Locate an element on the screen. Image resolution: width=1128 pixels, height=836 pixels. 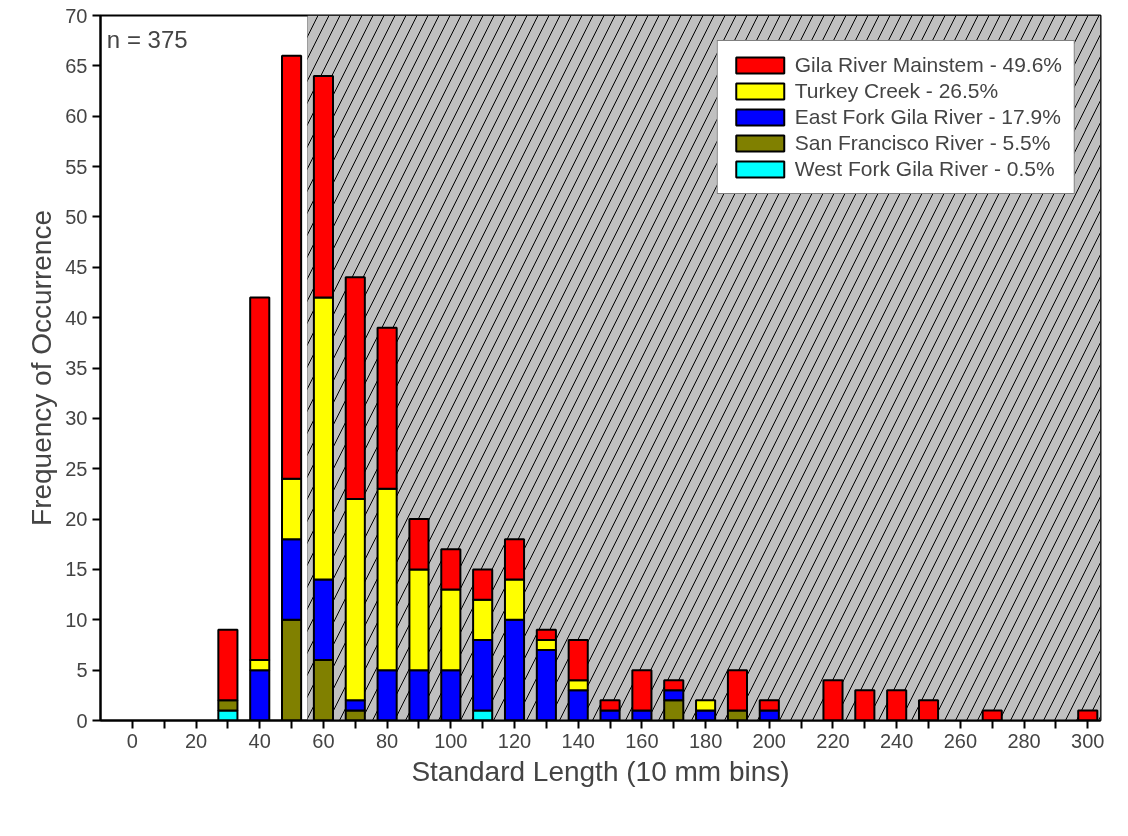
y-tick-label: 55 is located at coordinates (76, 166).